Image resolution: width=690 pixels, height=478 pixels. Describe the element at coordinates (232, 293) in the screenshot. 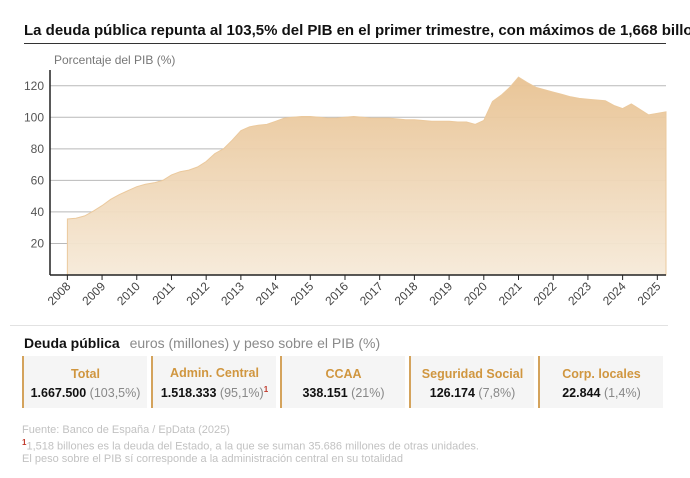

I see `x-tick-label: 2013` at that location.